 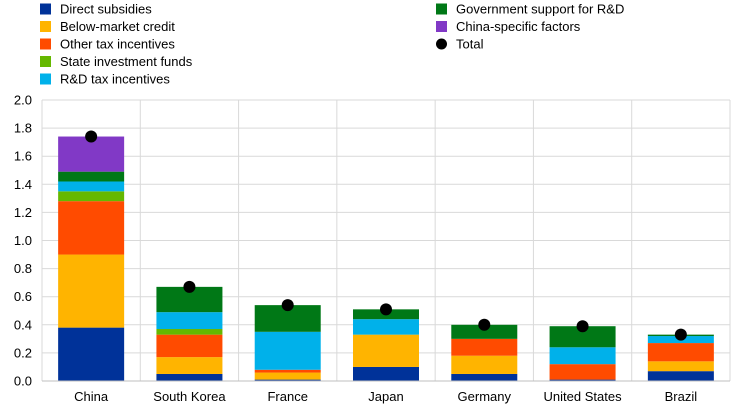 I want to click on y-tick-label: 0.8, so click(x=23, y=268).